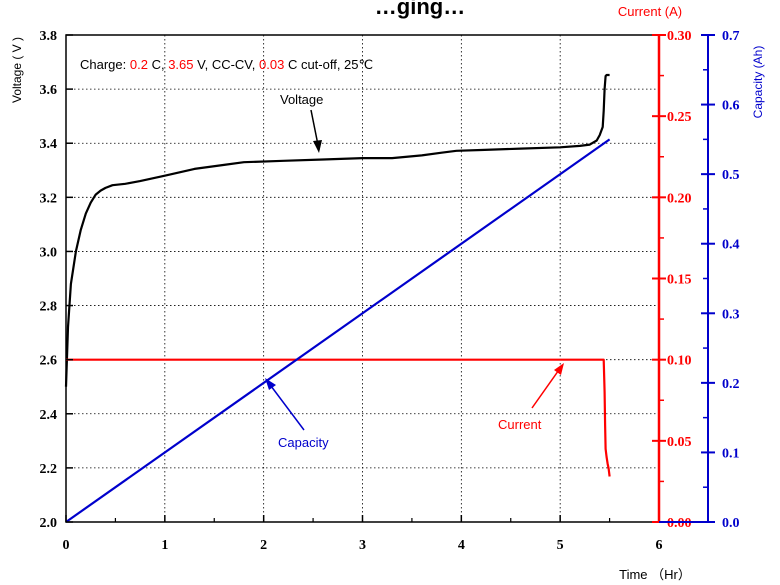 The width and height of the screenshot is (780, 585). Describe the element at coordinates (679, 117) in the screenshot. I see `current-tick-label: 0.25` at that location.